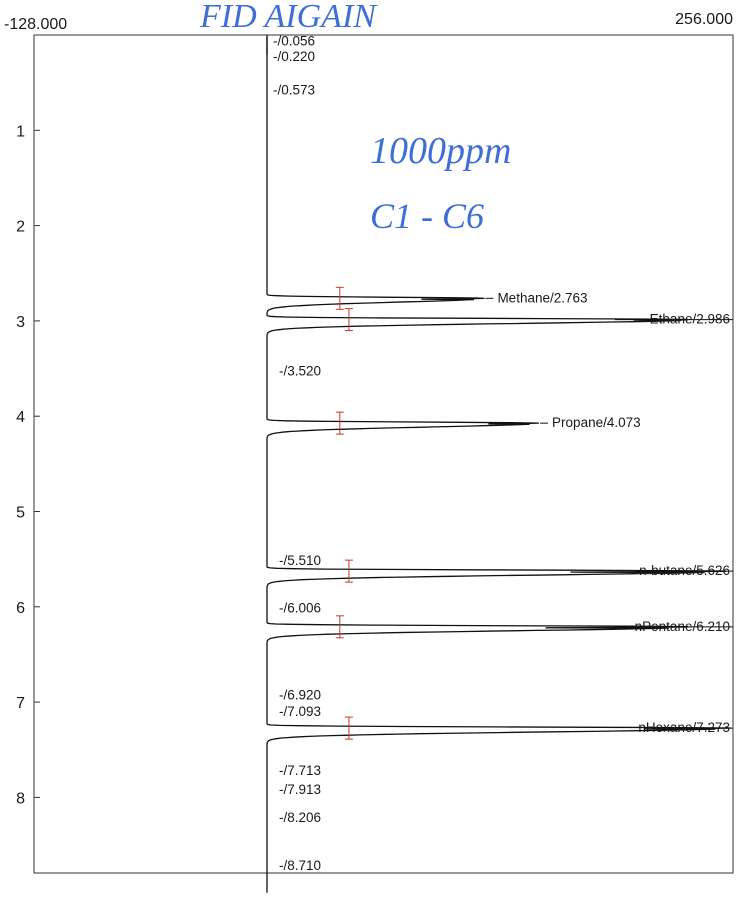  I want to click on y-tick-label: 5, so click(20, 513).